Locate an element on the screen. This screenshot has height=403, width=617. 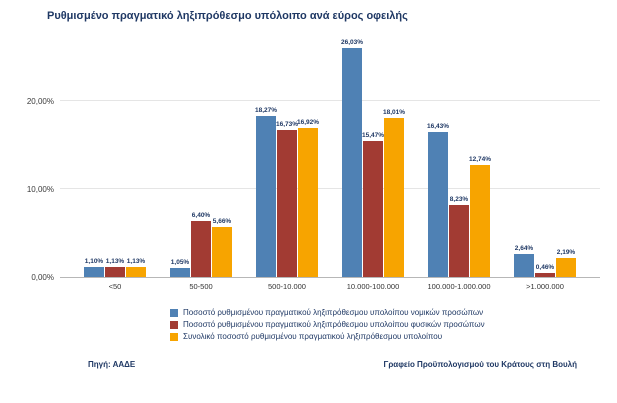
bar-value-label: 16,73% is located at coordinates (287, 124).